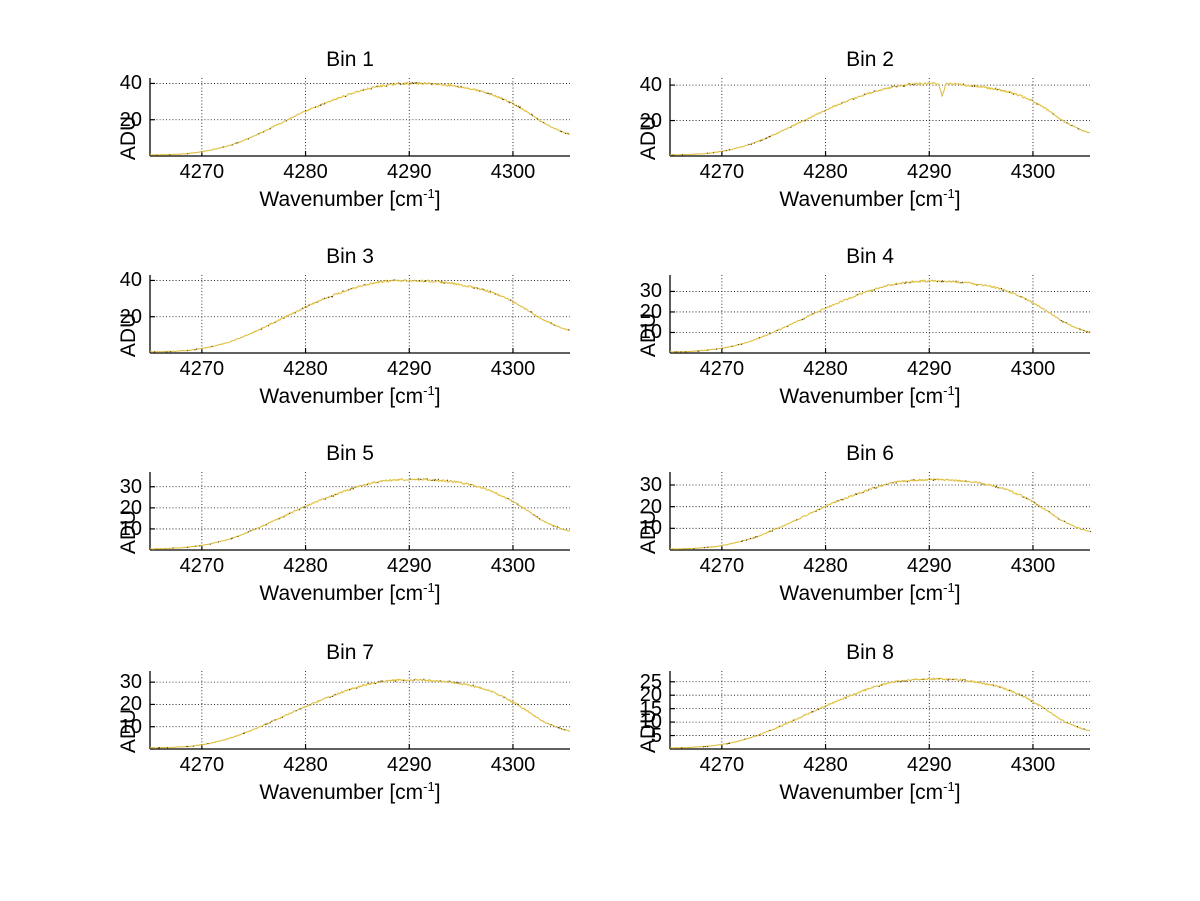 Image resolution: width=1200 pixels, height=901 pixels. What do you see at coordinates (870, 59) in the screenshot?
I see `subplot-title: Bin 2` at bounding box center [870, 59].